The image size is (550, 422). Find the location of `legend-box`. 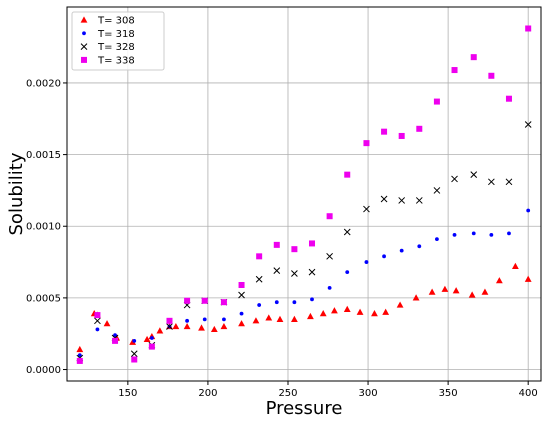

legend-box is located at coordinates (118, 41).